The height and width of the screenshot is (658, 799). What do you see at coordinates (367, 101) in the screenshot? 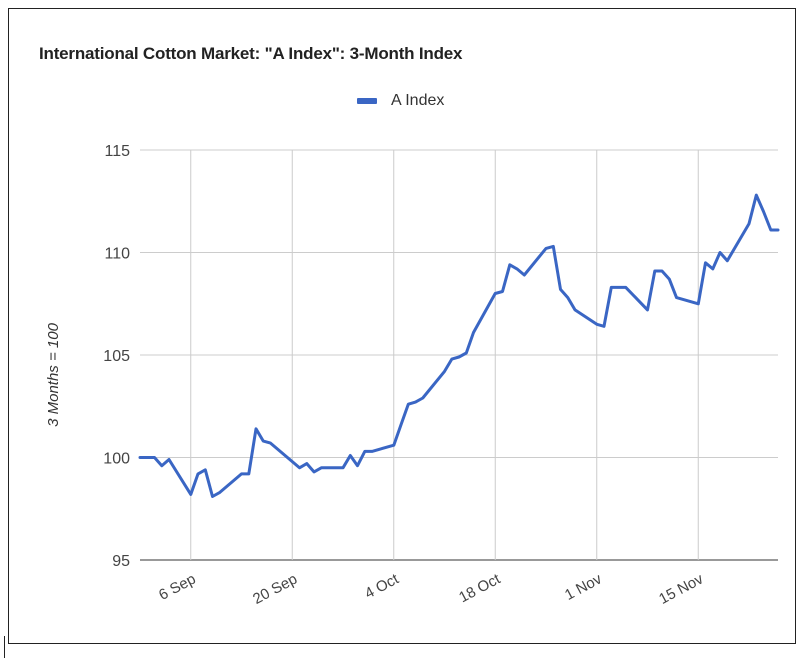
I see `legend-swatch` at bounding box center [367, 101].